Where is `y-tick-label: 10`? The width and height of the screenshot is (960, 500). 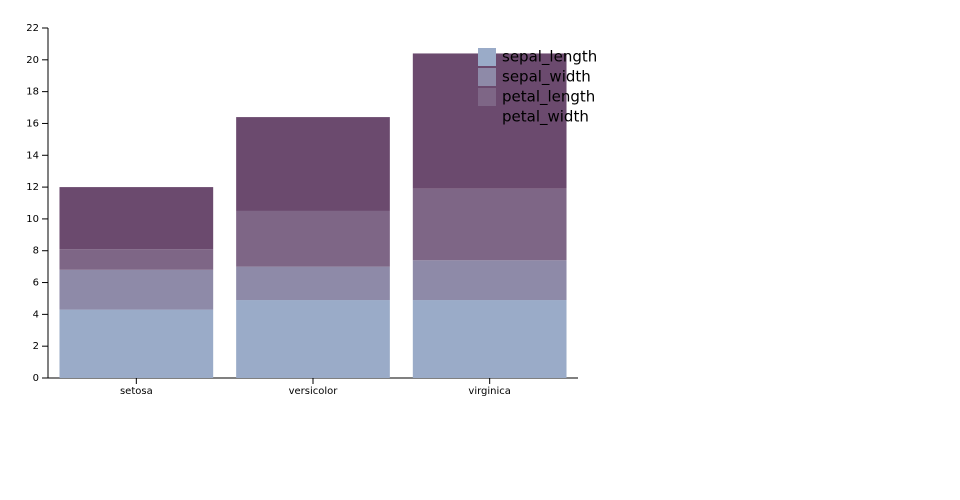 y-tick-label: 10 is located at coordinates (32, 219).